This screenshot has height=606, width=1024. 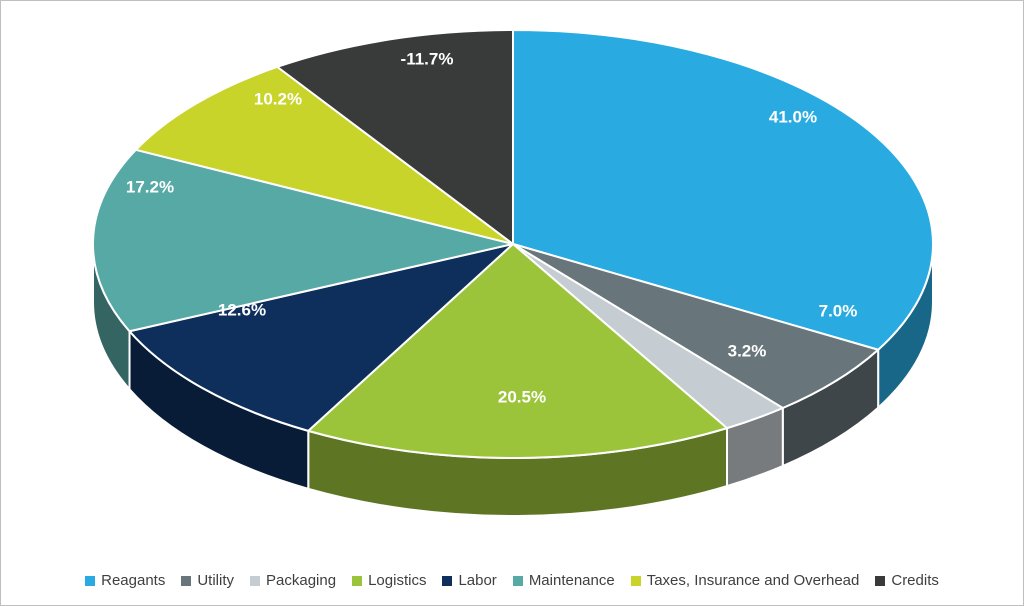 What do you see at coordinates (747, 350) in the screenshot?
I see `slice-data-label: 3.2%` at bounding box center [747, 350].